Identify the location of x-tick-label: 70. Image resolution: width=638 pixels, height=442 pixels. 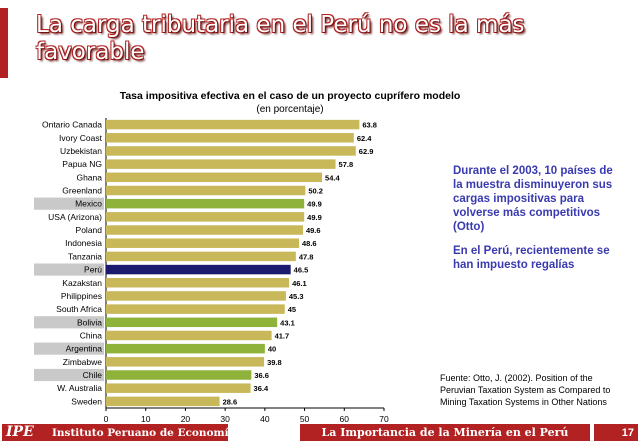
(384, 418).